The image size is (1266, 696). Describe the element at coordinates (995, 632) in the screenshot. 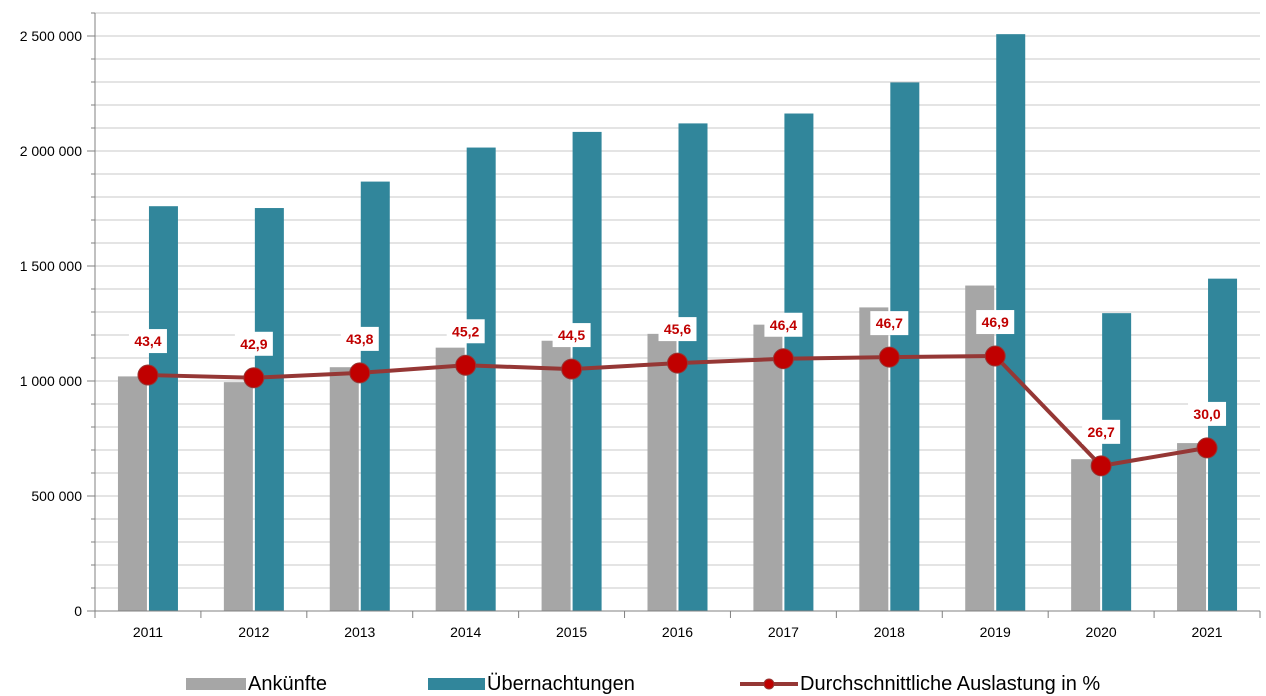

I see `x-tick-label: 2019` at that location.